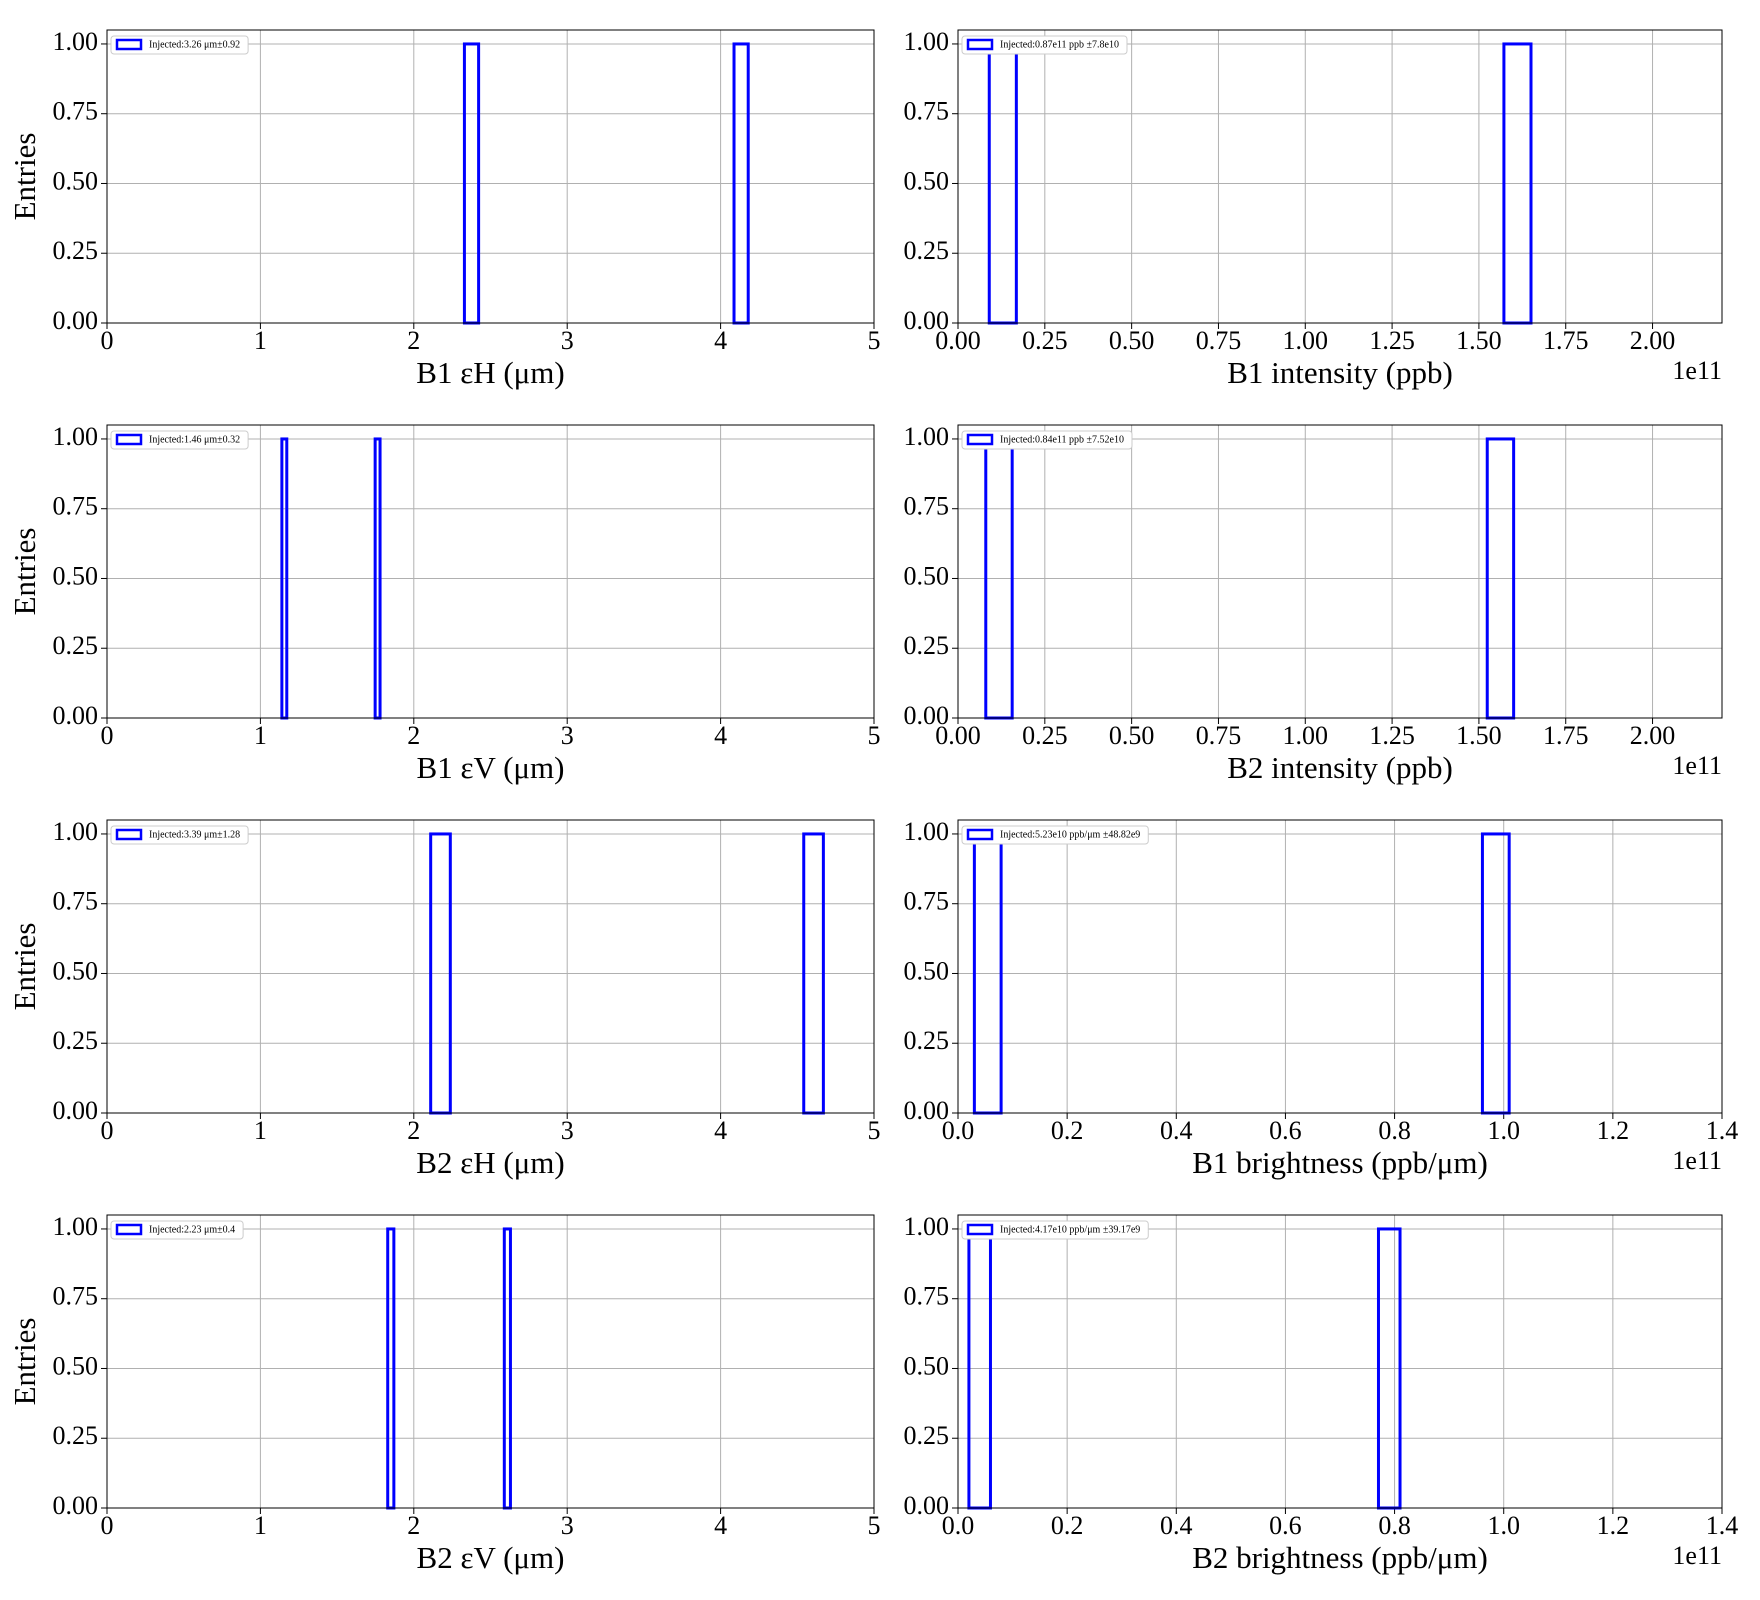 This screenshot has height=1600, width=1760. I want to click on x-tick-label: 1, so click(260, 1130).